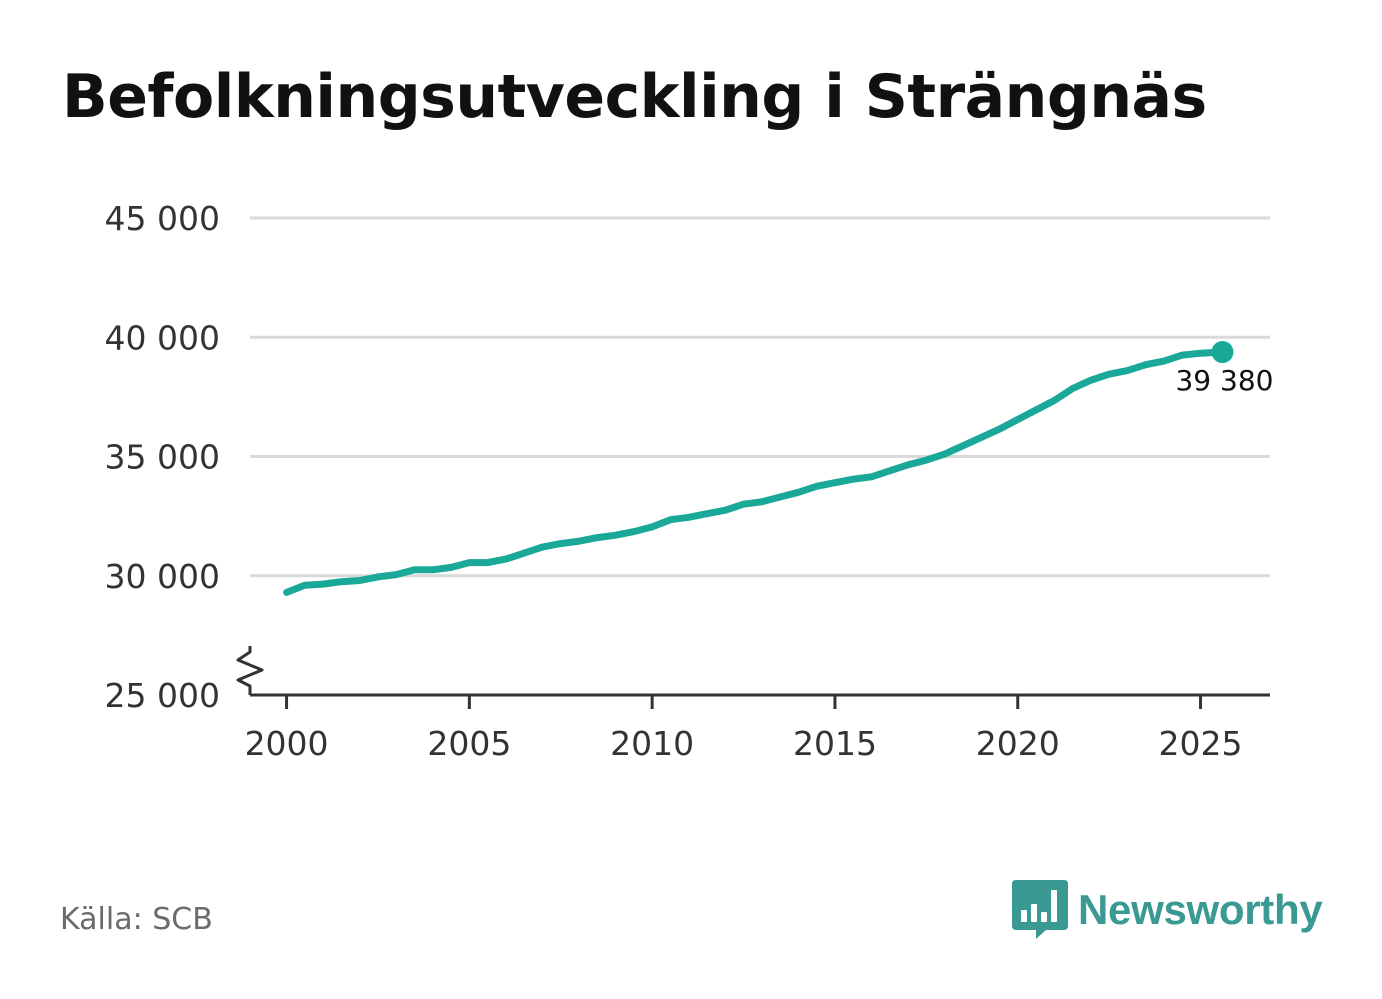 The height and width of the screenshot is (999, 1382). Describe the element at coordinates (744, 743) in the screenshot. I see `x-axis-tick-labels: 2000 2005 2010 2015 2020 2025` at that location.